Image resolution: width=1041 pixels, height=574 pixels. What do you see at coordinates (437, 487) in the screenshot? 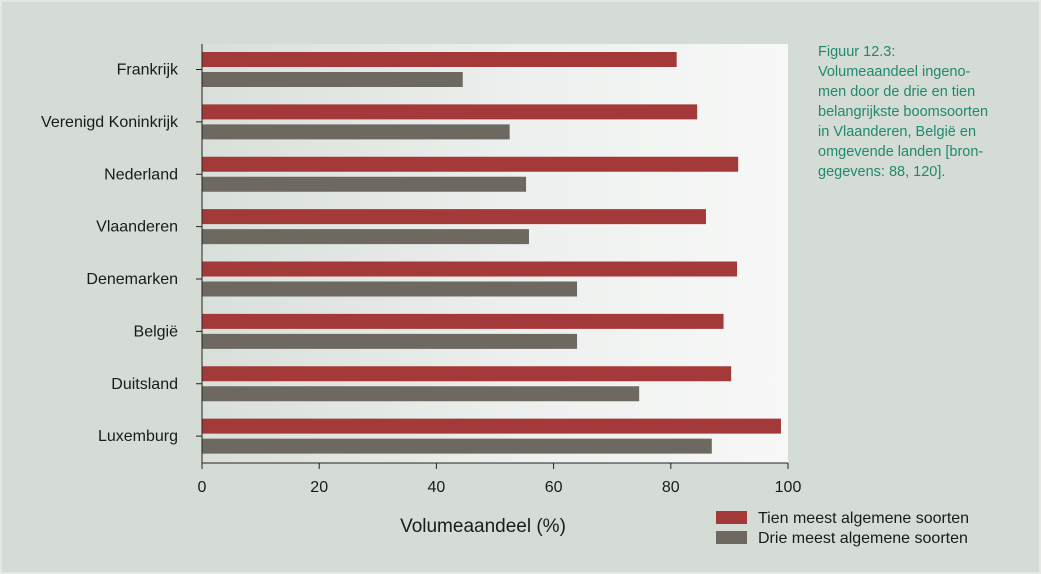
I see `x-tick-label: 40` at bounding box center [437, 487].